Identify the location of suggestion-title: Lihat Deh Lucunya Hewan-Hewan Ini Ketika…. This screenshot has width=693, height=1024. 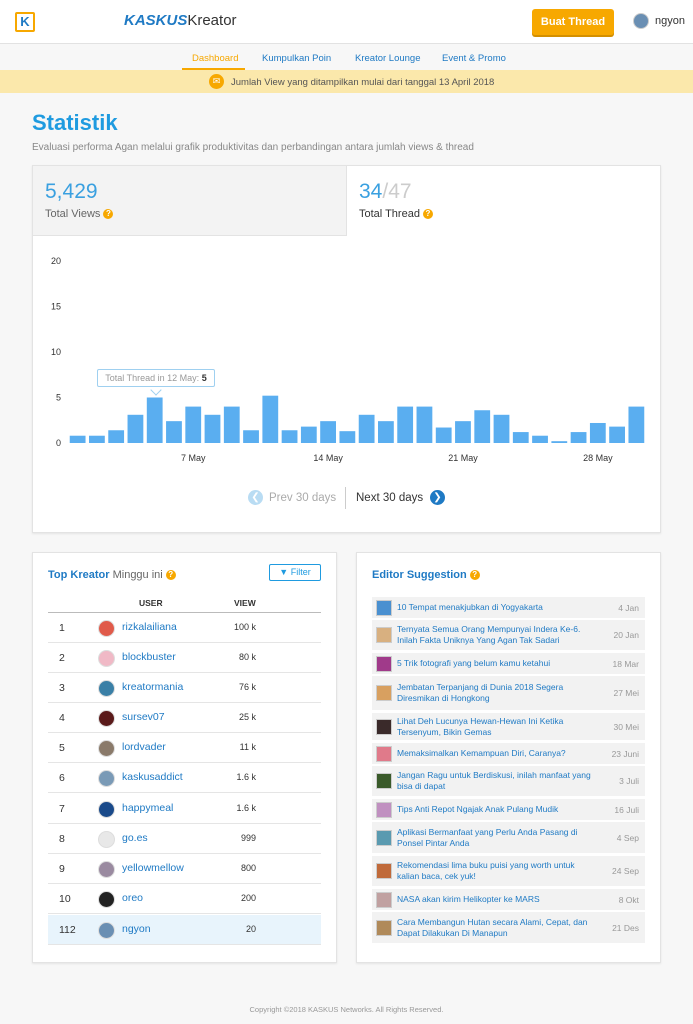
(480, 726).